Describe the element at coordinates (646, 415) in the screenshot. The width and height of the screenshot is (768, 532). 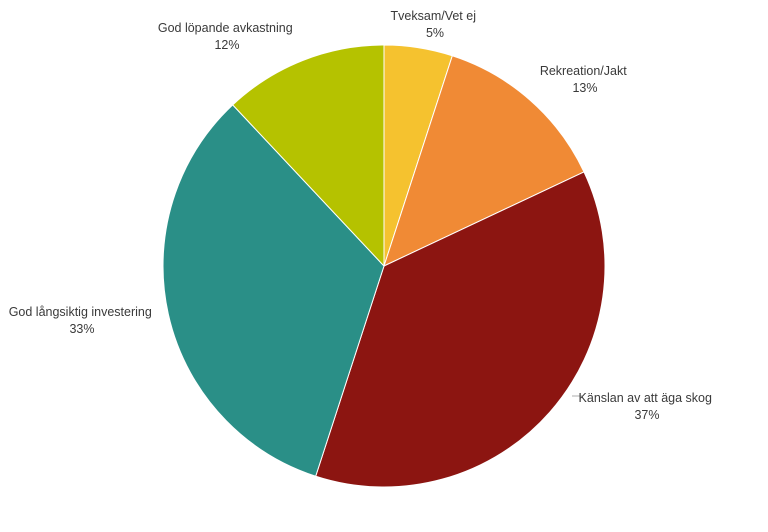
I see `data-label-percent: 37%` at that location.